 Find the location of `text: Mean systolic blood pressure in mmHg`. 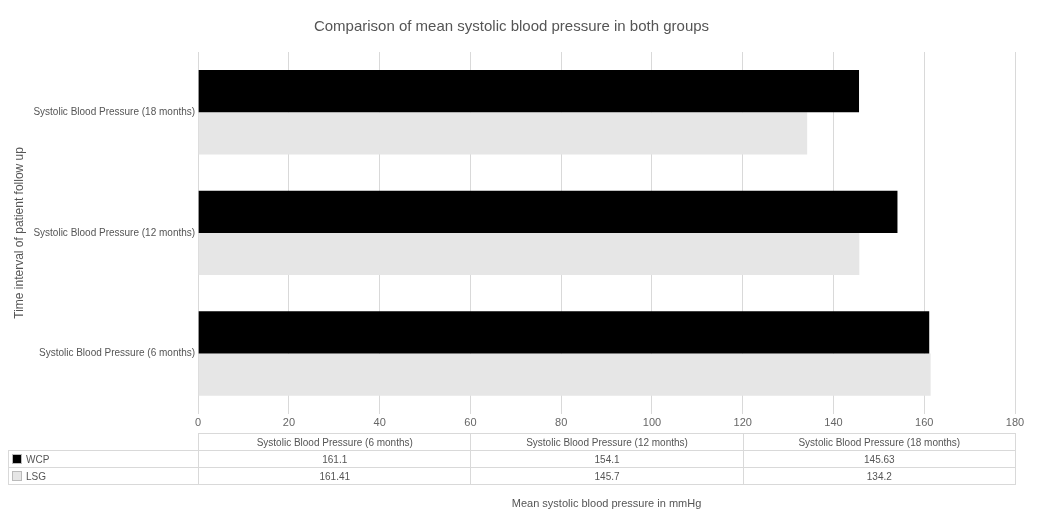

text: Mean systolic blood pressure in mmHg is located at coordinates (606, 503).